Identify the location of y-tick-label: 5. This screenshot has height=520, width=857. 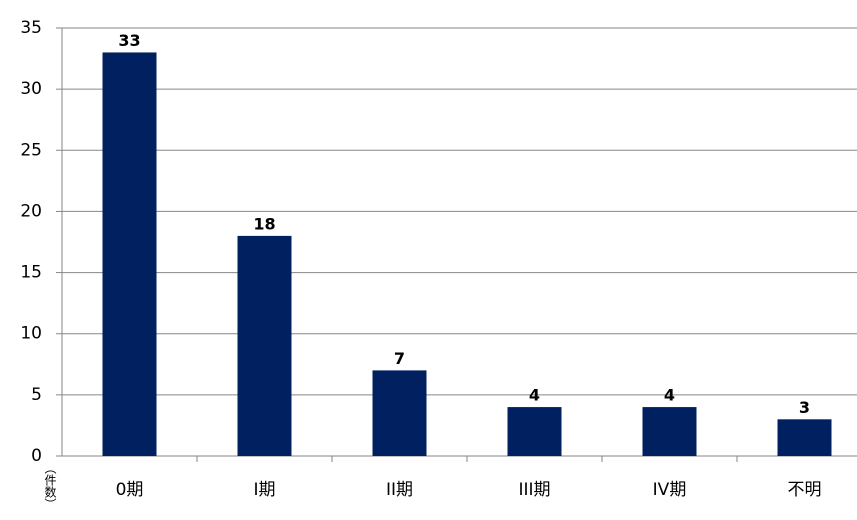
(36, 395).